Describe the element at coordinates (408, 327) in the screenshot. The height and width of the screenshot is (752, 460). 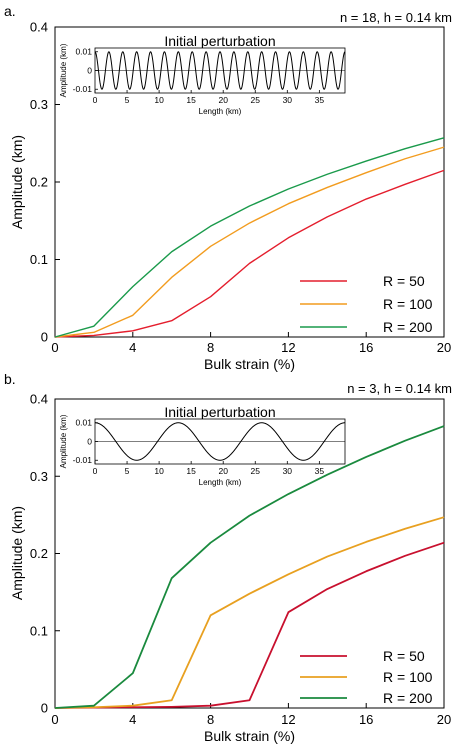
I see `panel-a-legend-label-r200: R = 200` at that location.